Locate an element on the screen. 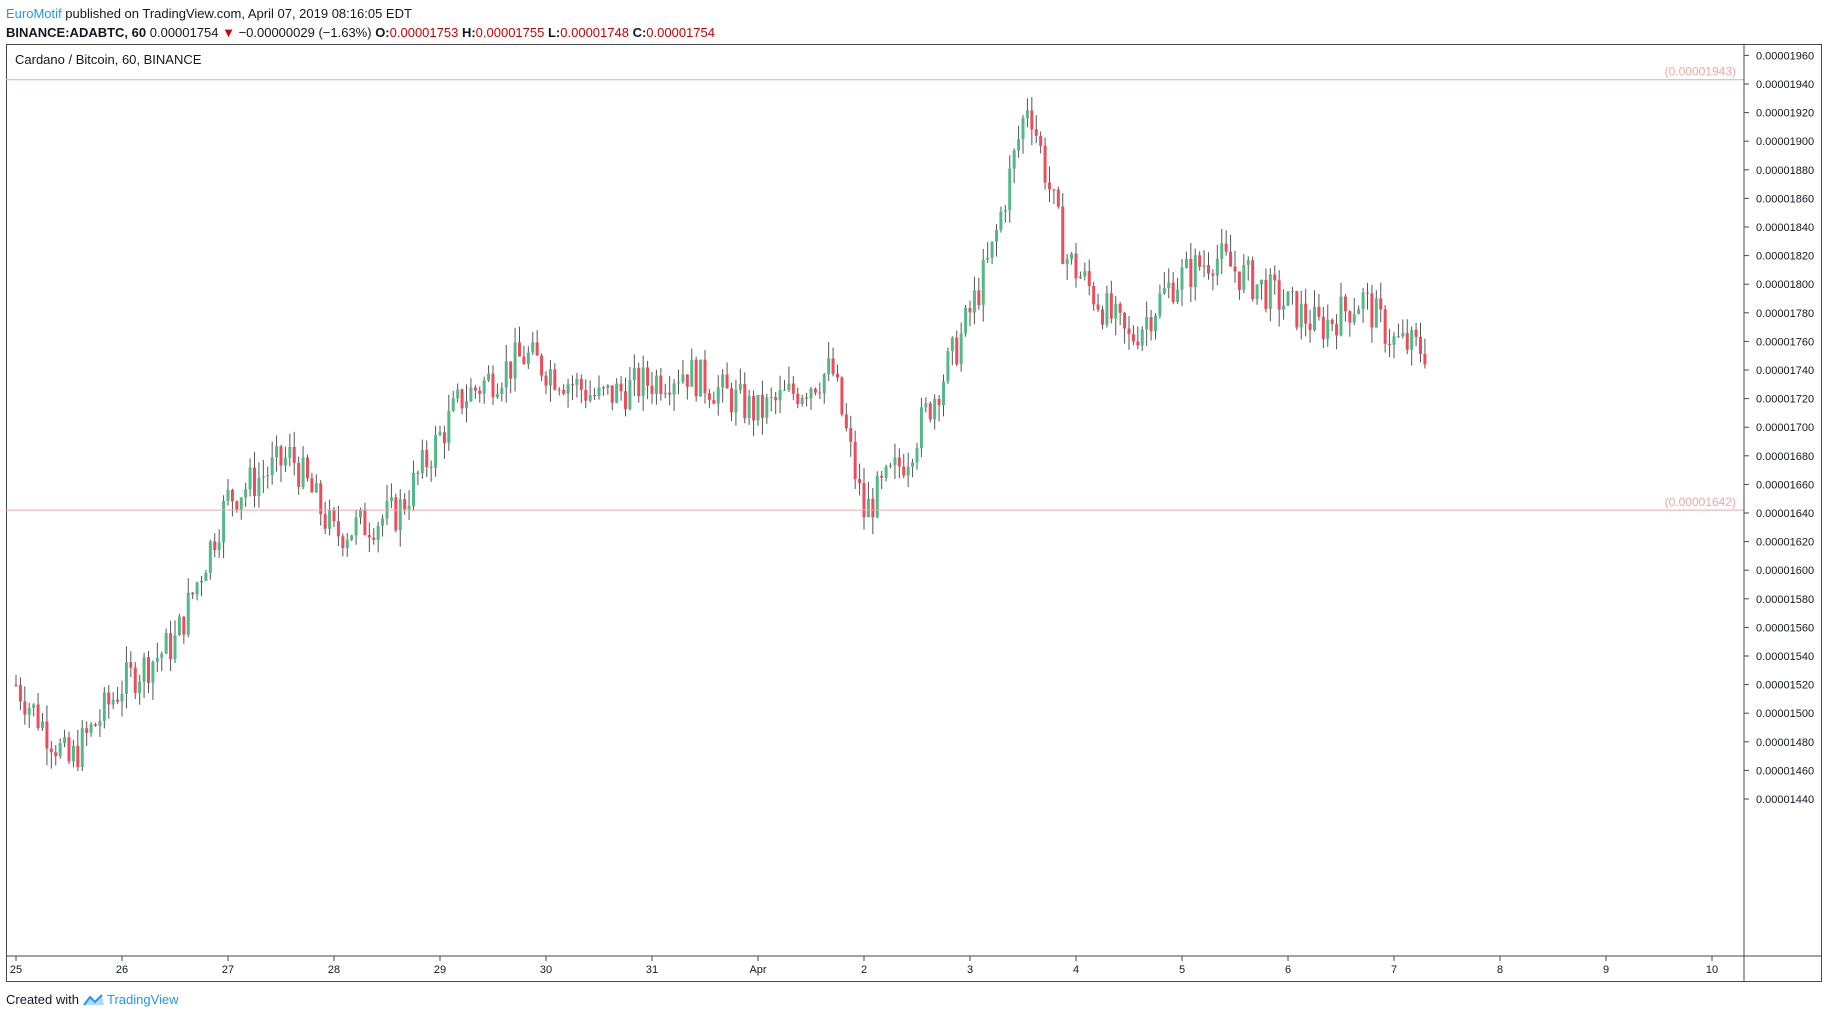 The image size is (1828, 1018). price-tick-label: 0.00001600 is located at coordinates (1785, 571).